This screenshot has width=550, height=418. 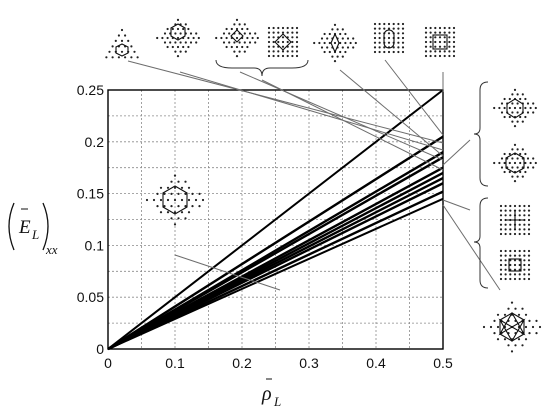 What do you see at coordinates (11, 226) in the screenshot?
I see `y-label-left-paren` at bounding box center [11, 226].